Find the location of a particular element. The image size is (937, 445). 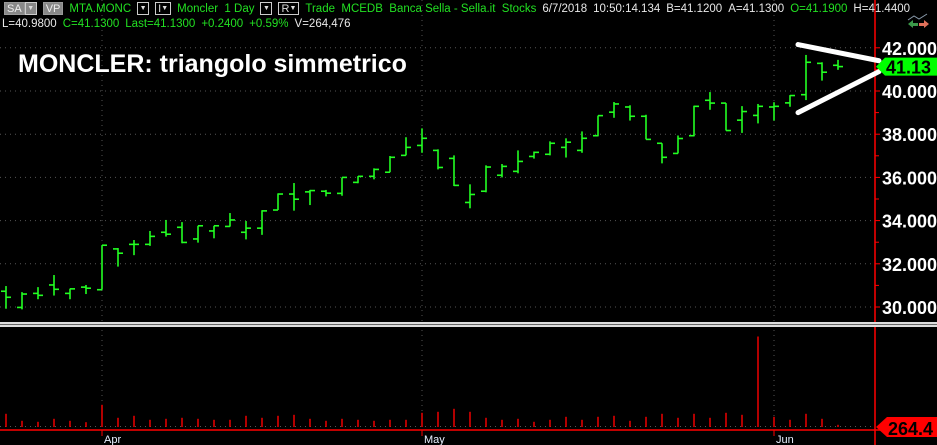

last-label: Last=41.1300 is located at coordinates (160, 24).